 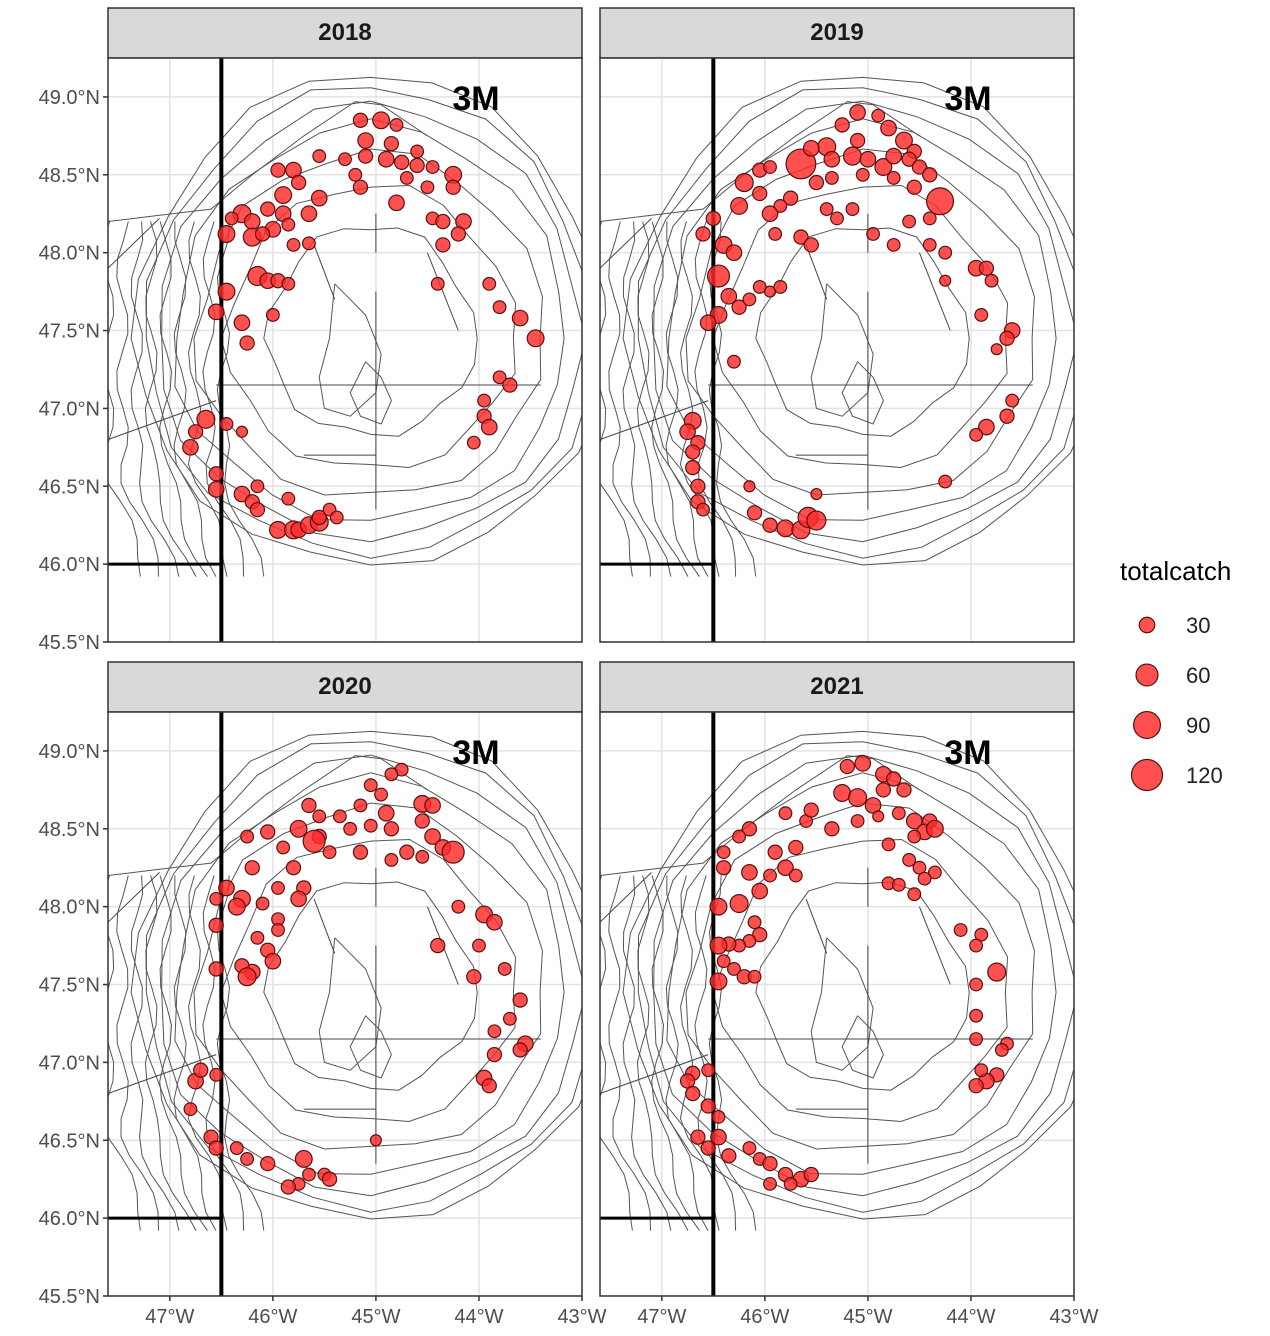 I want to click on catch-points, so click(x=363, y=325).